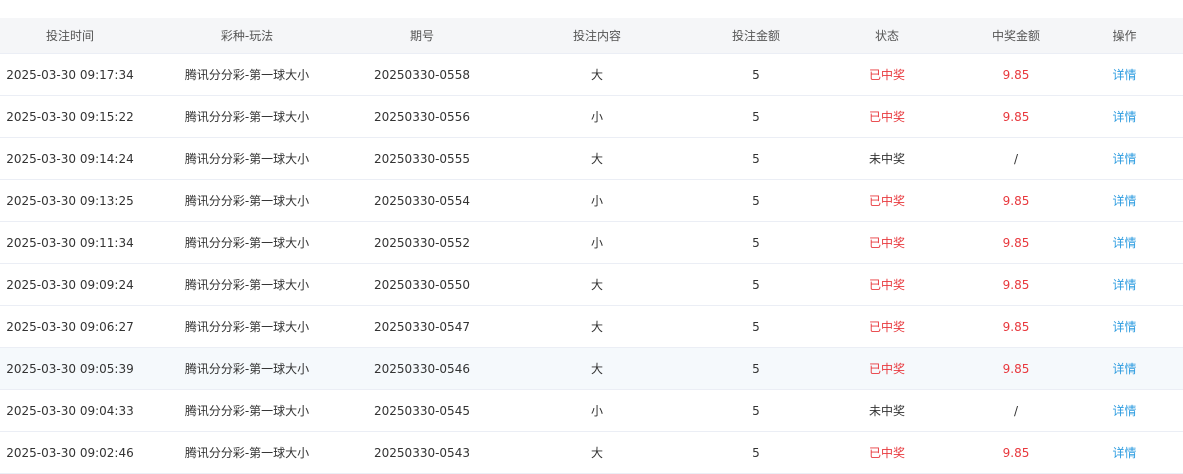 This screenshot has height=474, width=1183. Describe the element at coordinates (70, 242) in the screenshot. I see `cell-time: 2025-03-30 09:11:34` at that location.